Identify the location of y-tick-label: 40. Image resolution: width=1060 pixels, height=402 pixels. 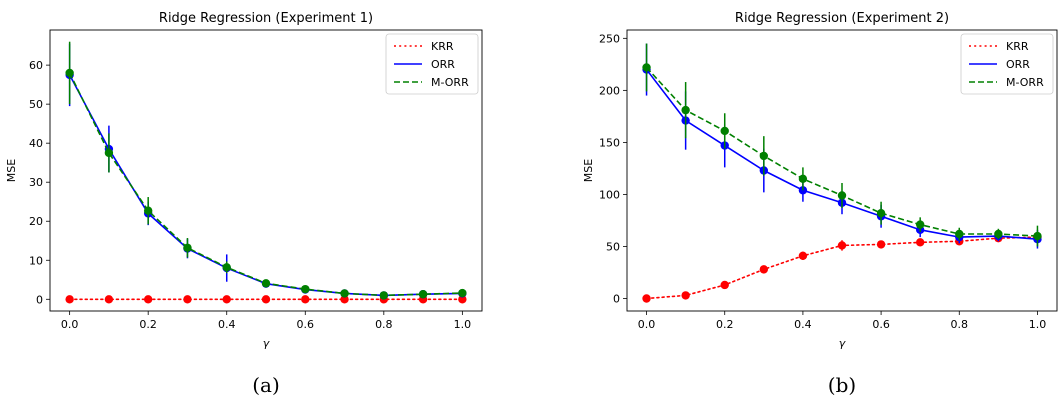
(36, 143).